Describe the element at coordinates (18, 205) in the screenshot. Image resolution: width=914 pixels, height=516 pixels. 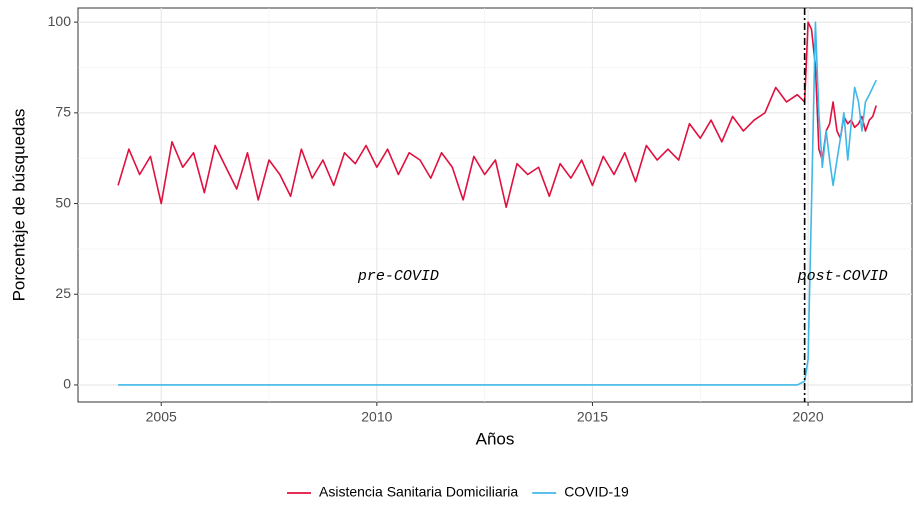
I see `y-axis-title: Porcentaje de búsquedas` at that location.